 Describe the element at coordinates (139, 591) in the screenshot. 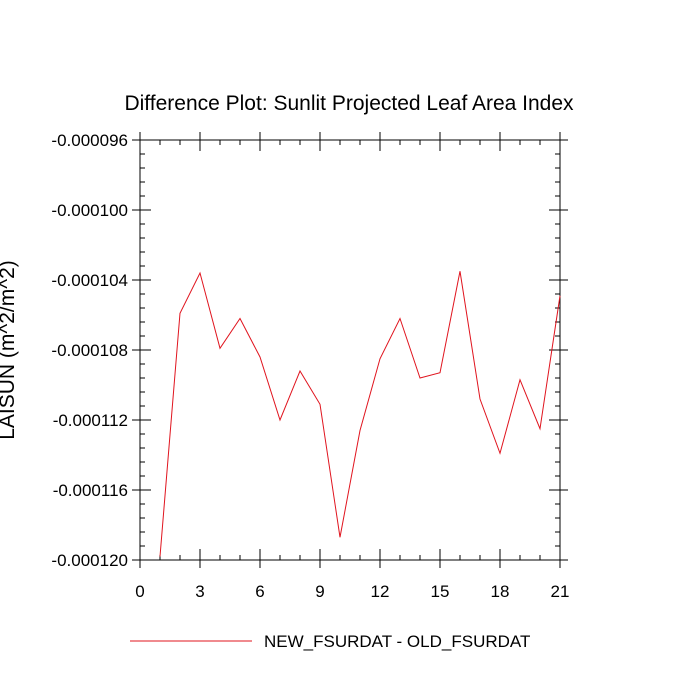

I see `x-tick-label: 0` at that location.